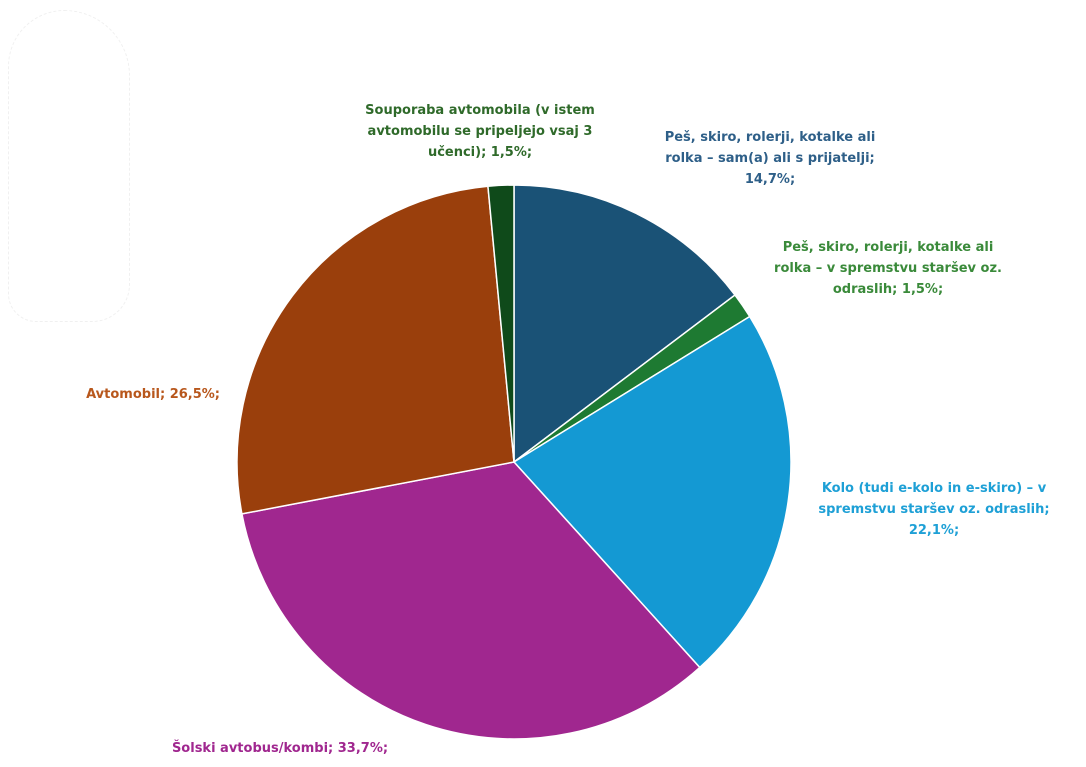 The height and width of the screenshot is (767, 1086). I want to click on pie-slice-walk-alone, so click(625, 324).